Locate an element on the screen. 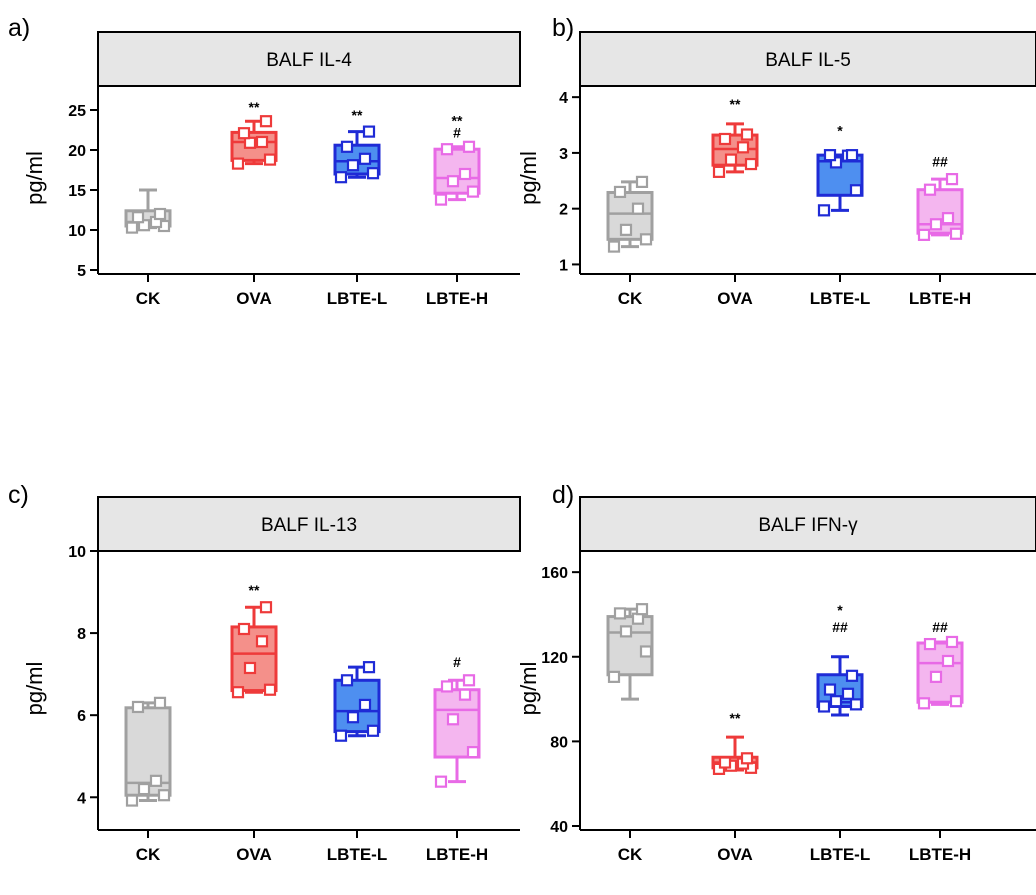 Image resolution: width=1036 pixels, height=895 pixels. significance-label: # is located at coordinates (457, 132).